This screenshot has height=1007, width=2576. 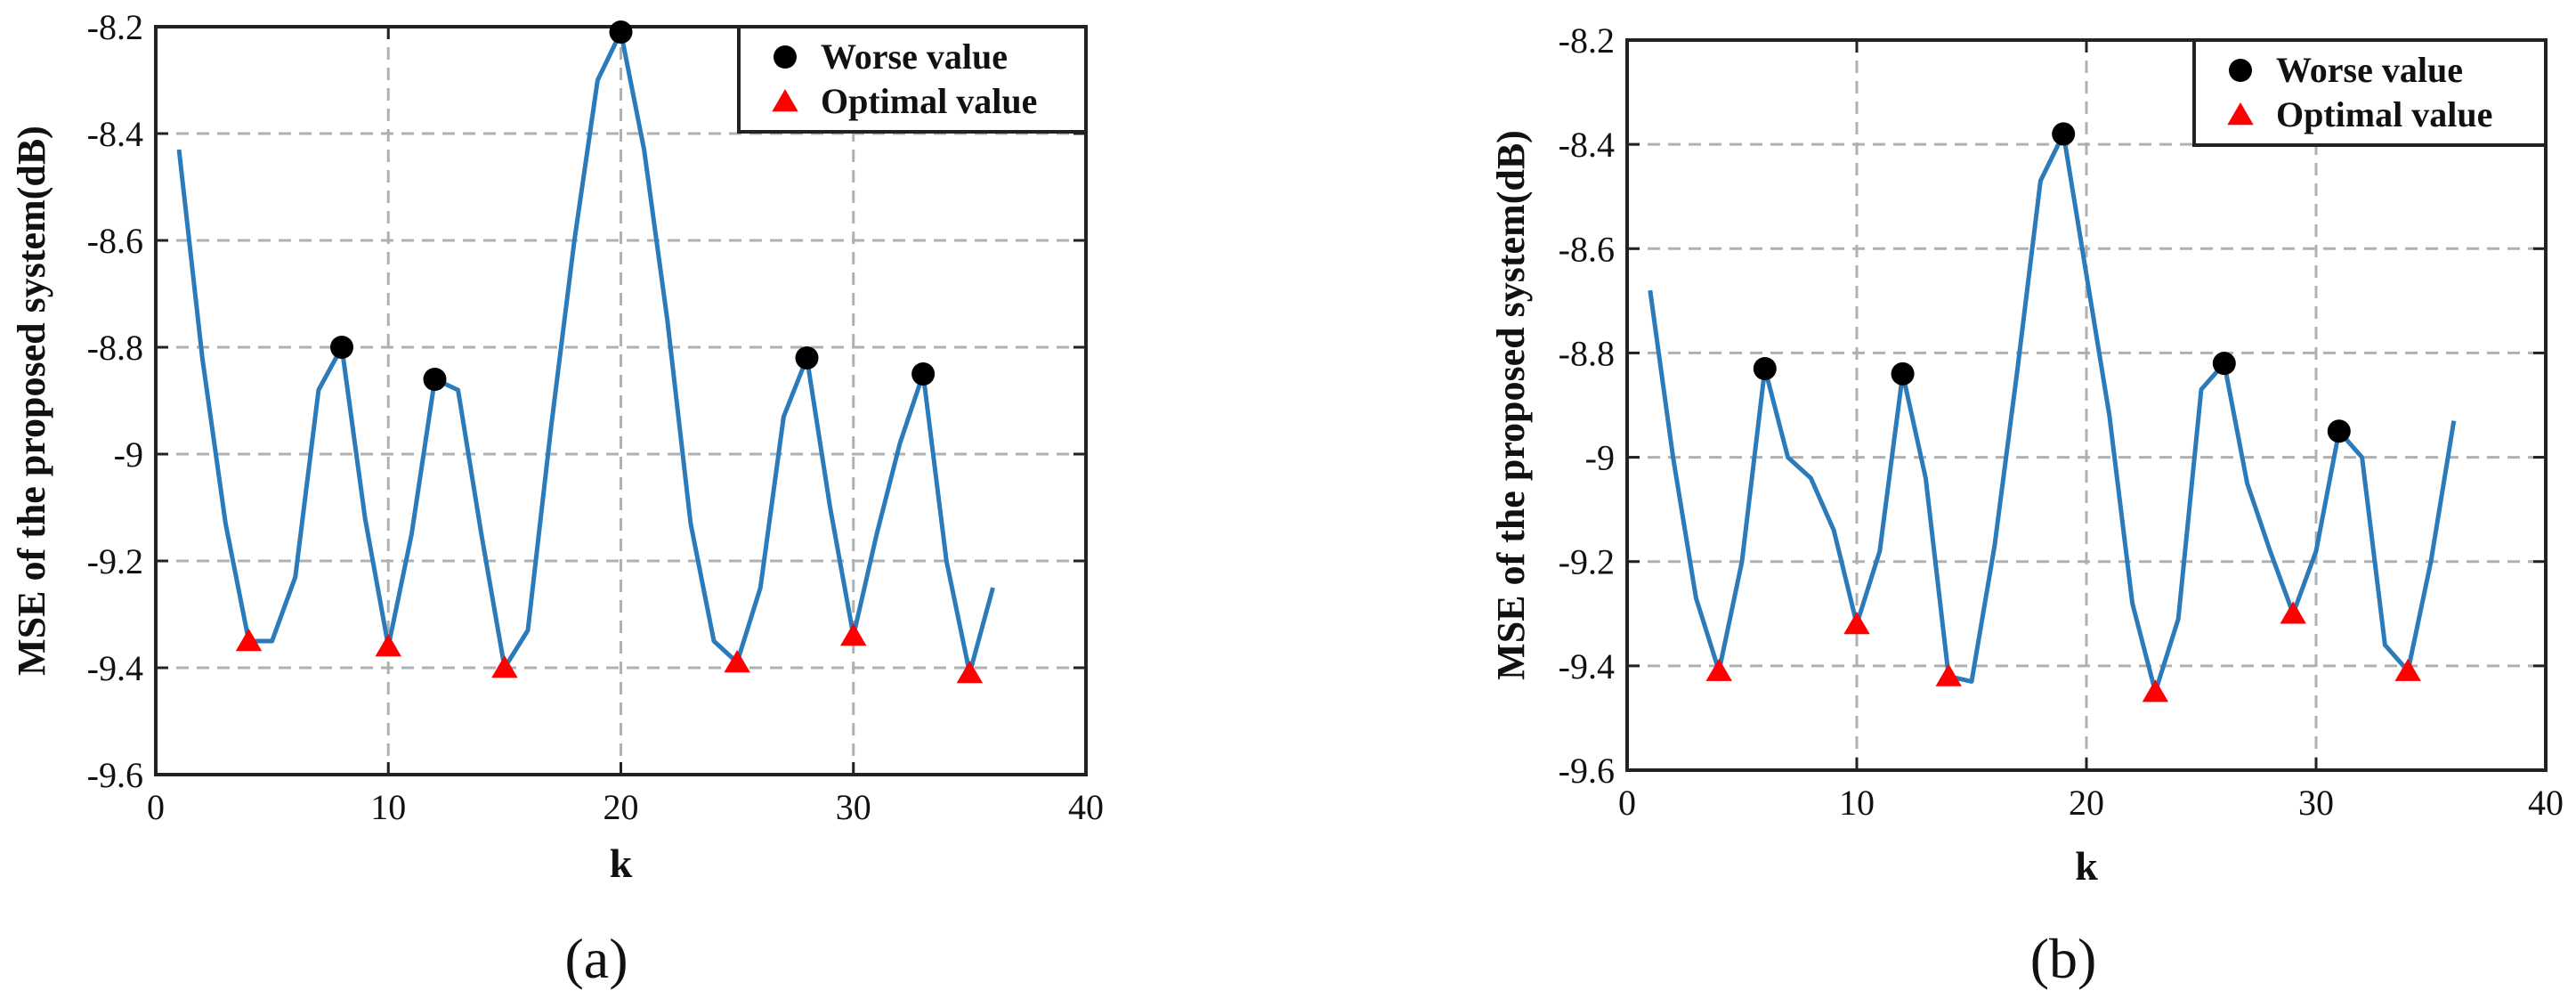 I want to click on panel-label: (a), so click(x=596, y=959).